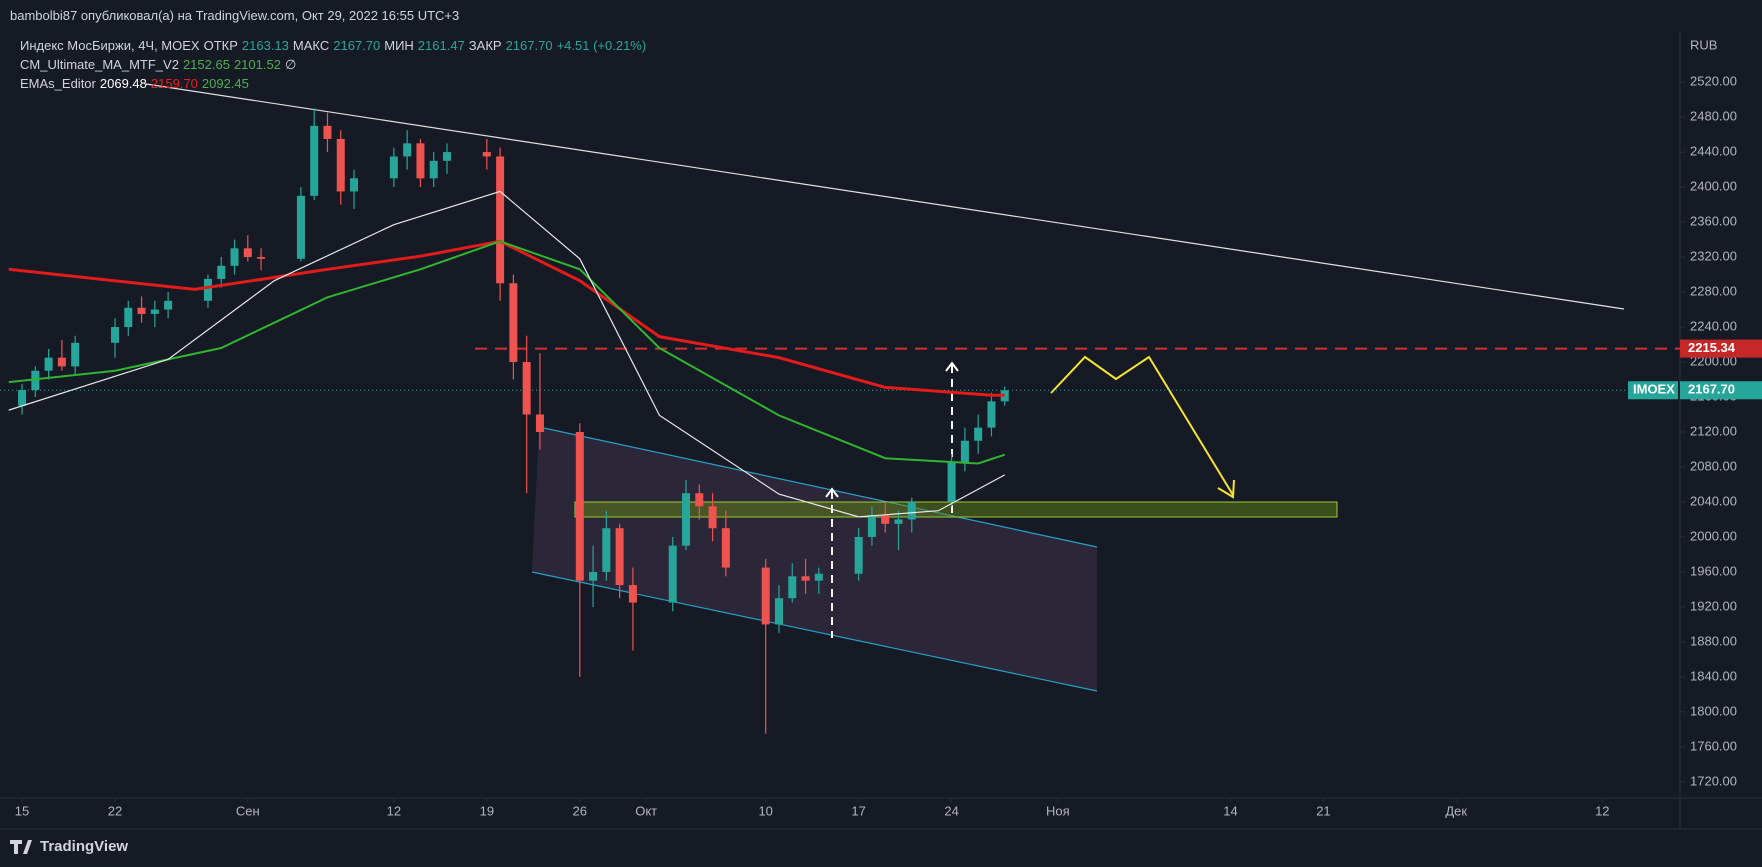  What do you see at coordinates (956, 509) in the screenshot?
I see `support-zone` at bounding box center [956, 509].